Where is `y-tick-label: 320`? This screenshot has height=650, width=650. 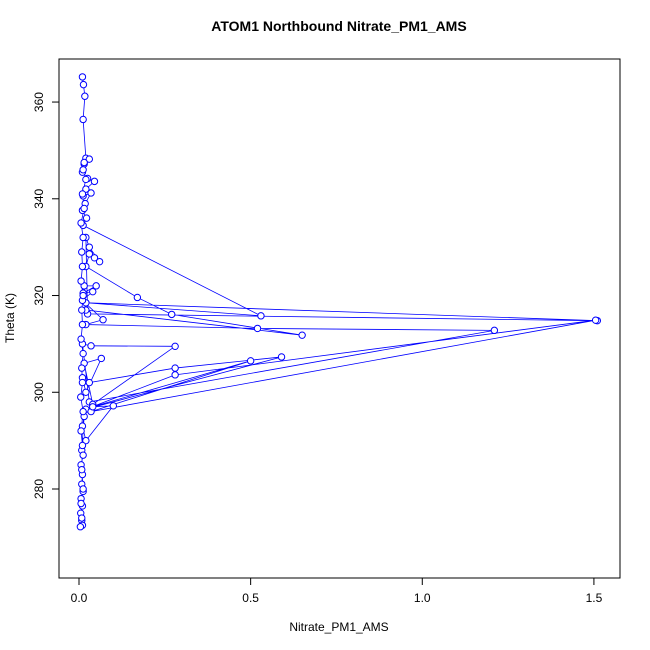
y-tick-label: 320 is located at coordinates (39, 295).